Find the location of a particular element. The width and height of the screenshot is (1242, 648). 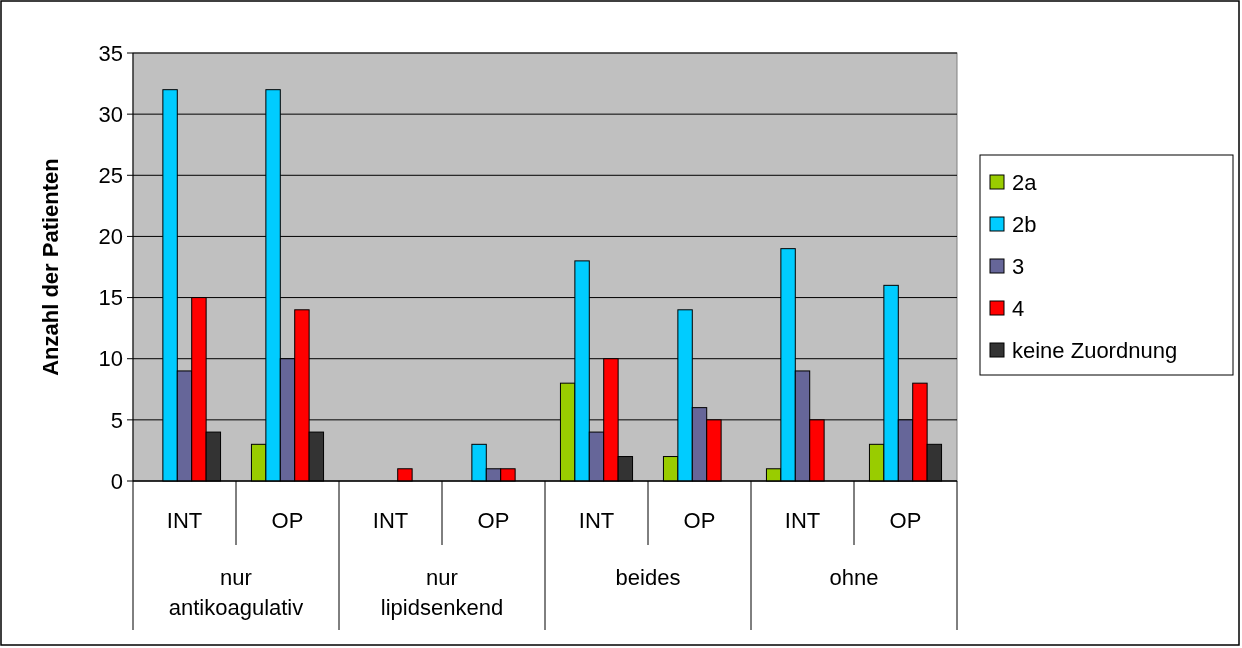

text: beides is located at coordinates (648, 577).